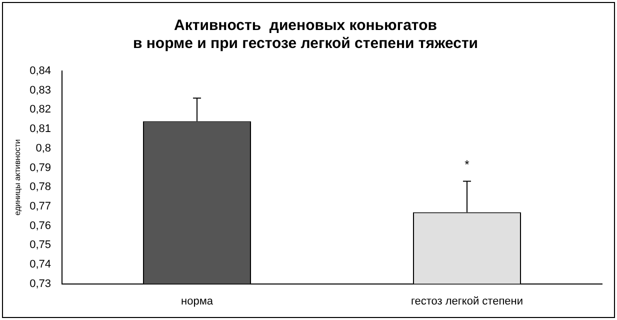  I want to click on y-tick-label: 0,77, so click(41, 206).